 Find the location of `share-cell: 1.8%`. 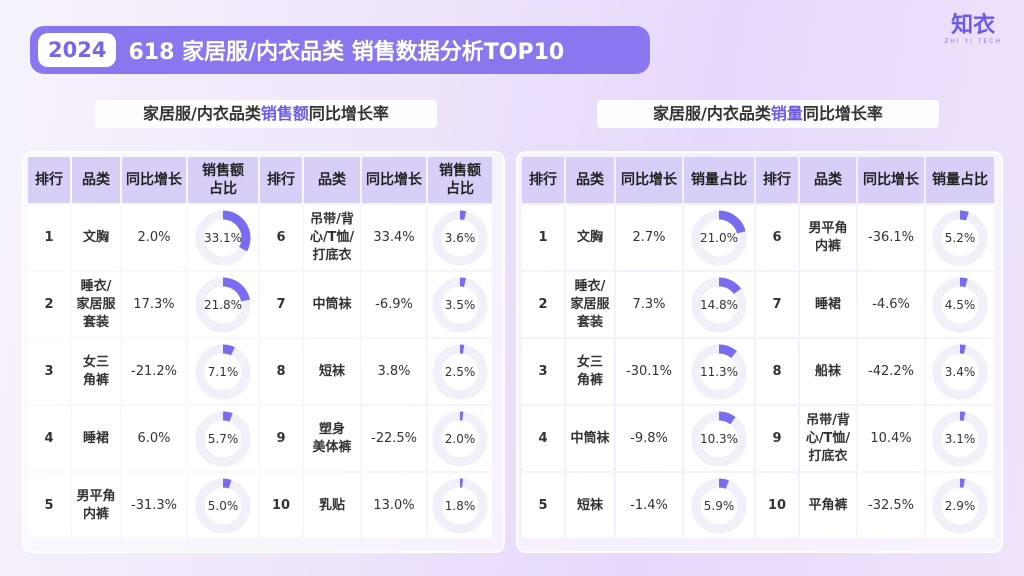

share-cell: 1.8% is located at coordinates (460, 505).